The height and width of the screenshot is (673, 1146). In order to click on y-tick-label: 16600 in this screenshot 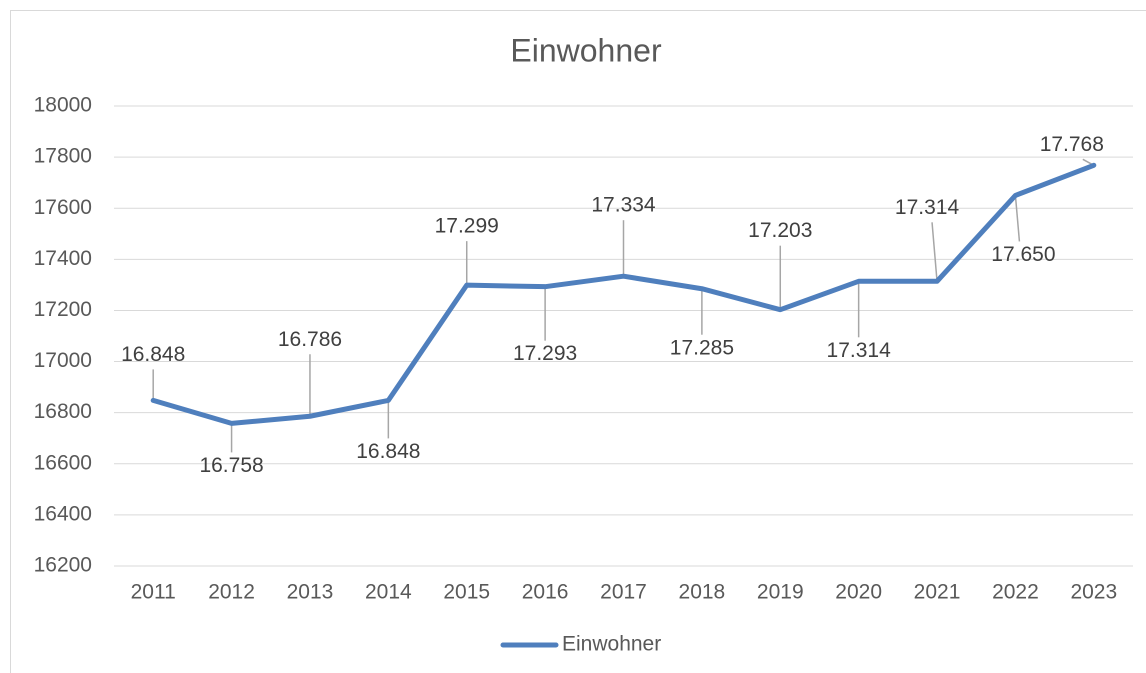, I will do `click(63, 462)`.